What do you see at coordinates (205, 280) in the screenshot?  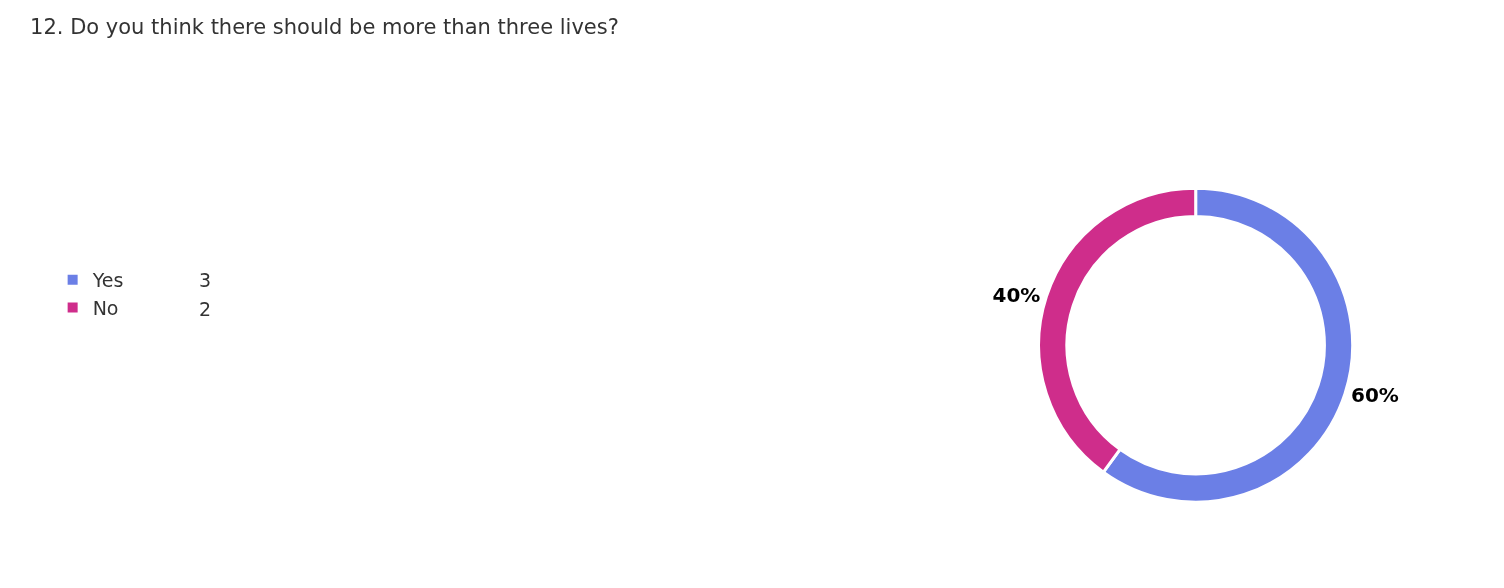 I see `text: 3` at bounding box center [205, 280].